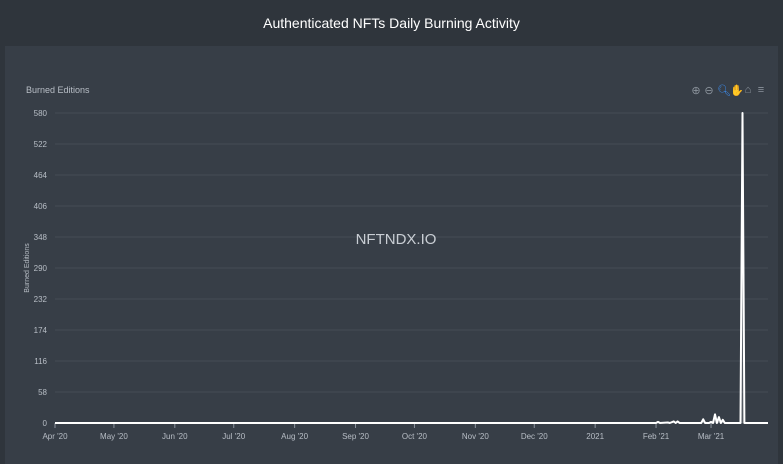 Image resolution: width=783 pixels, height=464 pixels. I want to click on x-tick-label: Apr '20, so click(55, 436).